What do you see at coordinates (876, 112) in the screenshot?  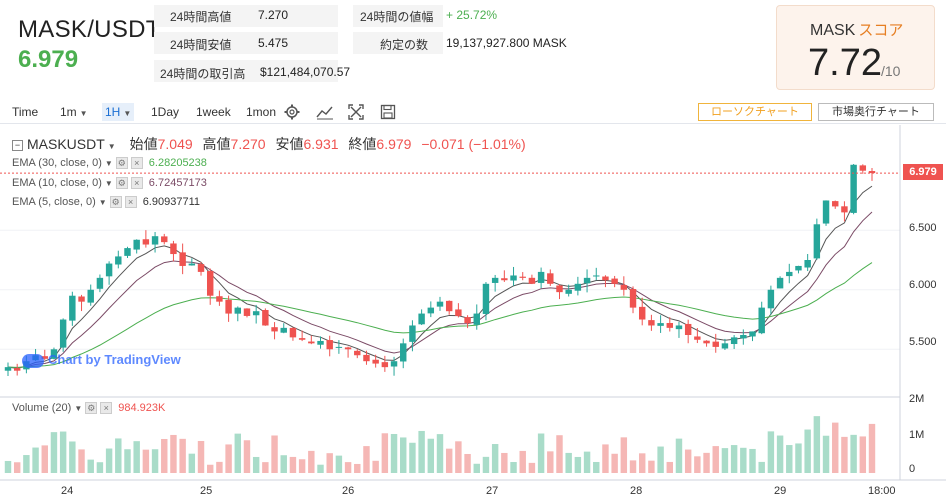 I see `depth-chart-button: 市場奥行チャート` at bounding box center [876, 112].